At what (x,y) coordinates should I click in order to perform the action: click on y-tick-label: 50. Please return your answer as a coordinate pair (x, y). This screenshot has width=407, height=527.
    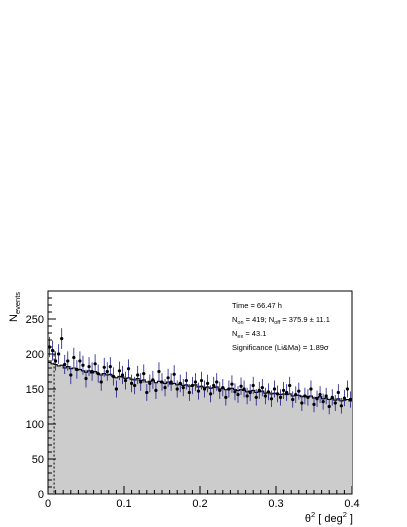
    Looking at the image, I should click on (38, 460).